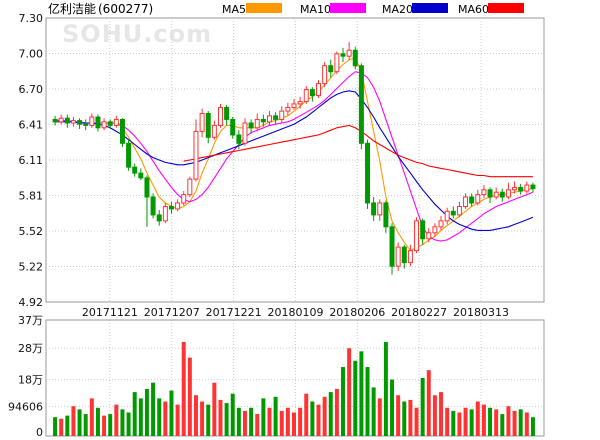 The image size is (600, 440). What do you see at coordinates (357, 312) in the screenshot?
I see `date-tick-label: 20180206` at bounding box center [357, 312].